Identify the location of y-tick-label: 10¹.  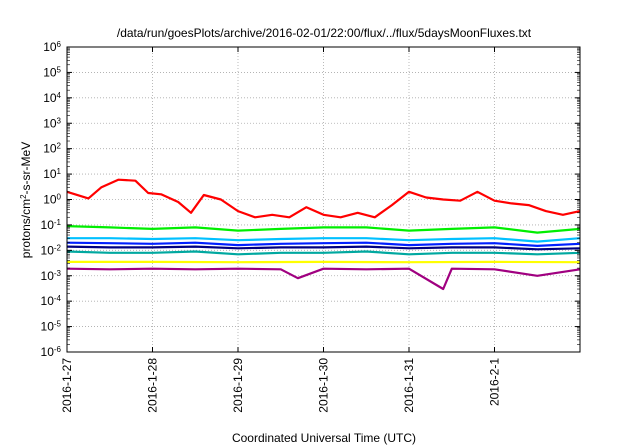
(52, 174).